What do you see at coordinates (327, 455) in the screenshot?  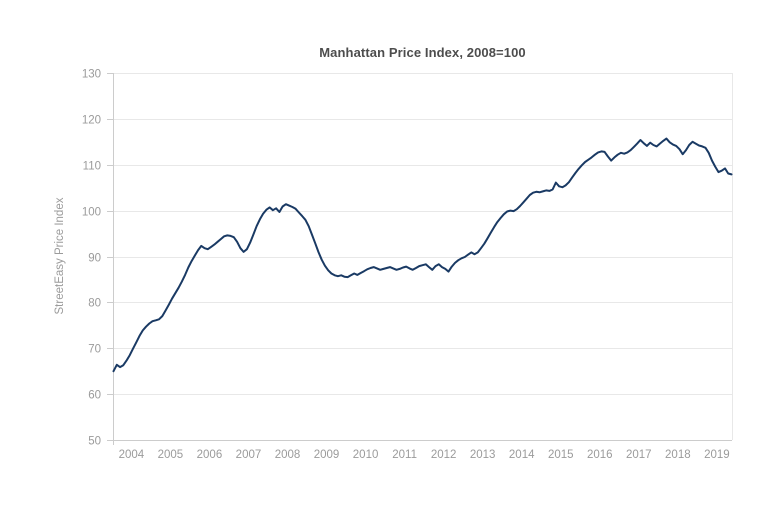 I see `x-tick-label: 2009` at bounding box center [327, 455].